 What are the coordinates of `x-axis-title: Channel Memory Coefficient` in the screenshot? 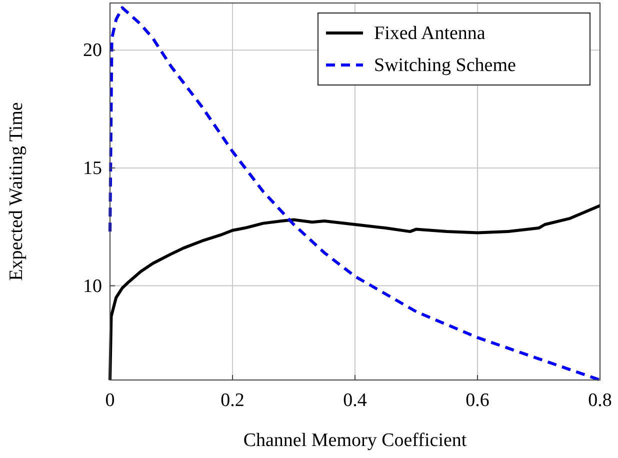 It's located at (355, 440).